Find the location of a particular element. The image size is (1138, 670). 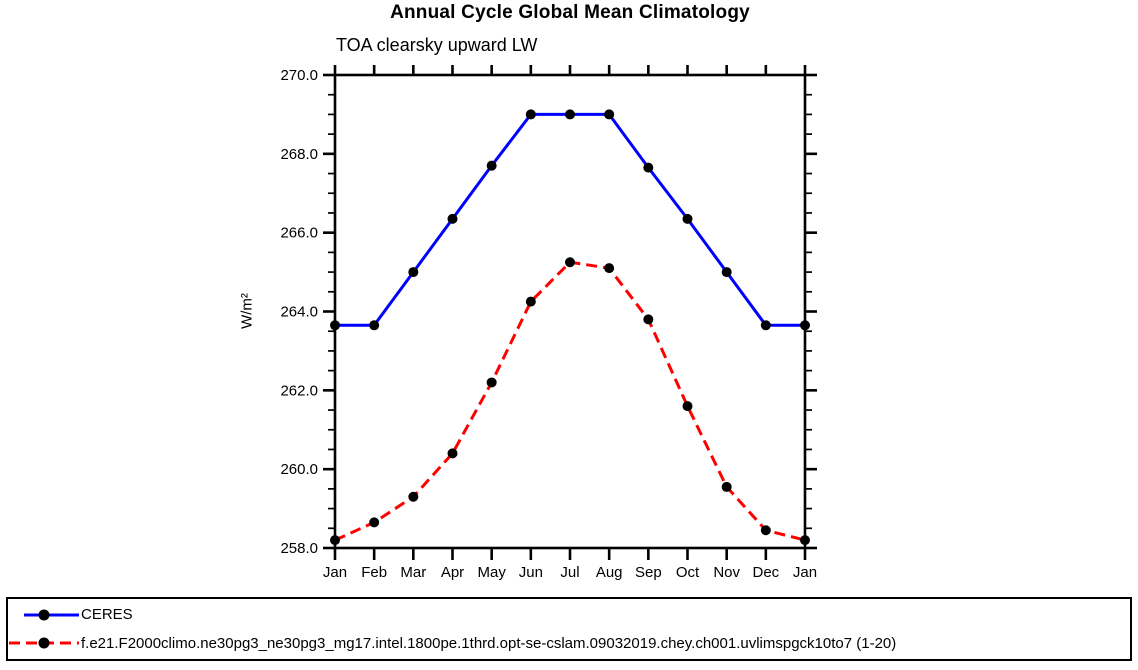

x-tick-label: Aug is located at coordinates (609, 572).